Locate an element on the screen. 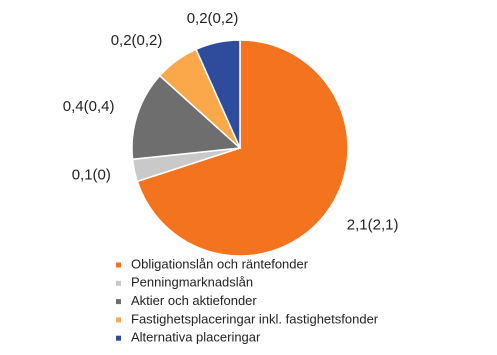 This screenshot has width=497, height=355. legend-label: Penningmarknadslån is located at coordinates (192, 282).